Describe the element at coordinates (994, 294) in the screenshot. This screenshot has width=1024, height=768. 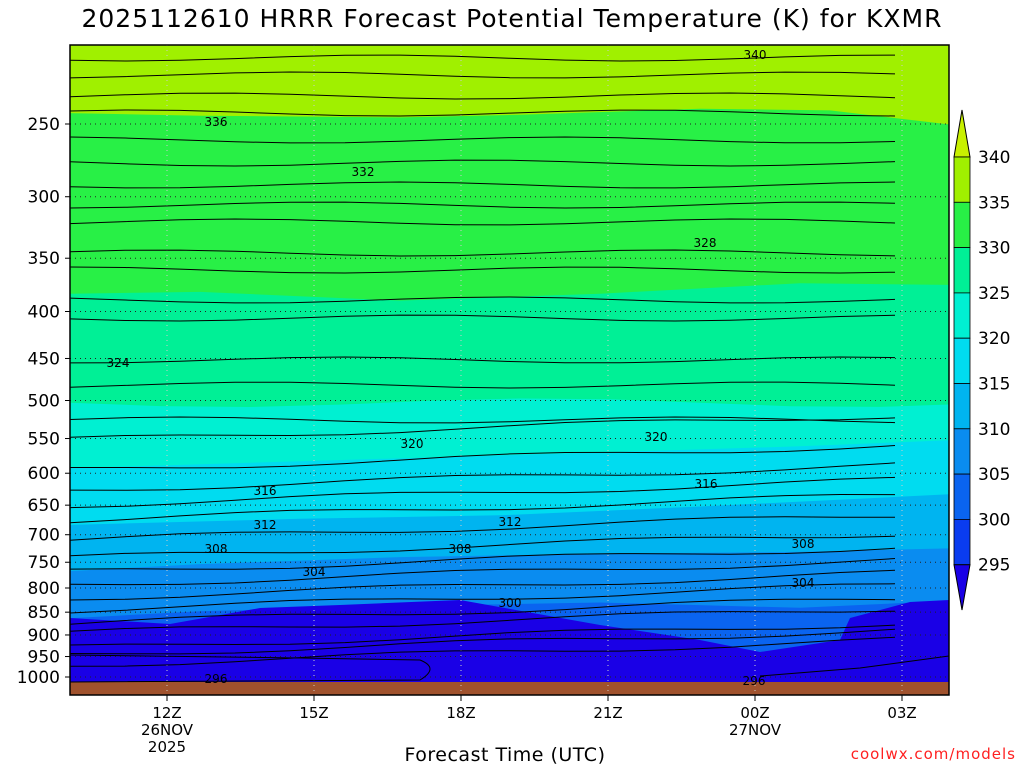
I see `colorbar-label: 325` at that location.